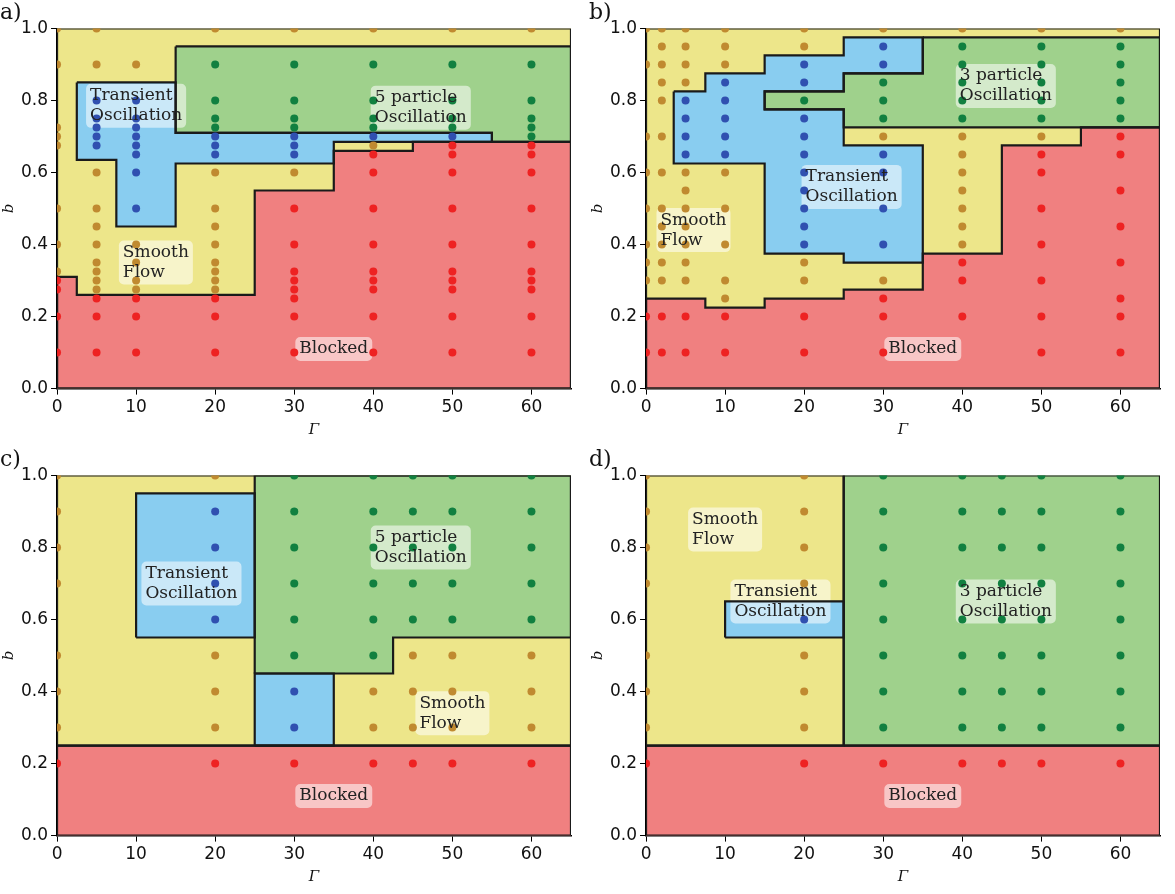 This screenshot has height=894, width=1175. Describe the element at coordinates (34, 834) in the screenshot. I see `y-tick-label: 0.0` at that location.